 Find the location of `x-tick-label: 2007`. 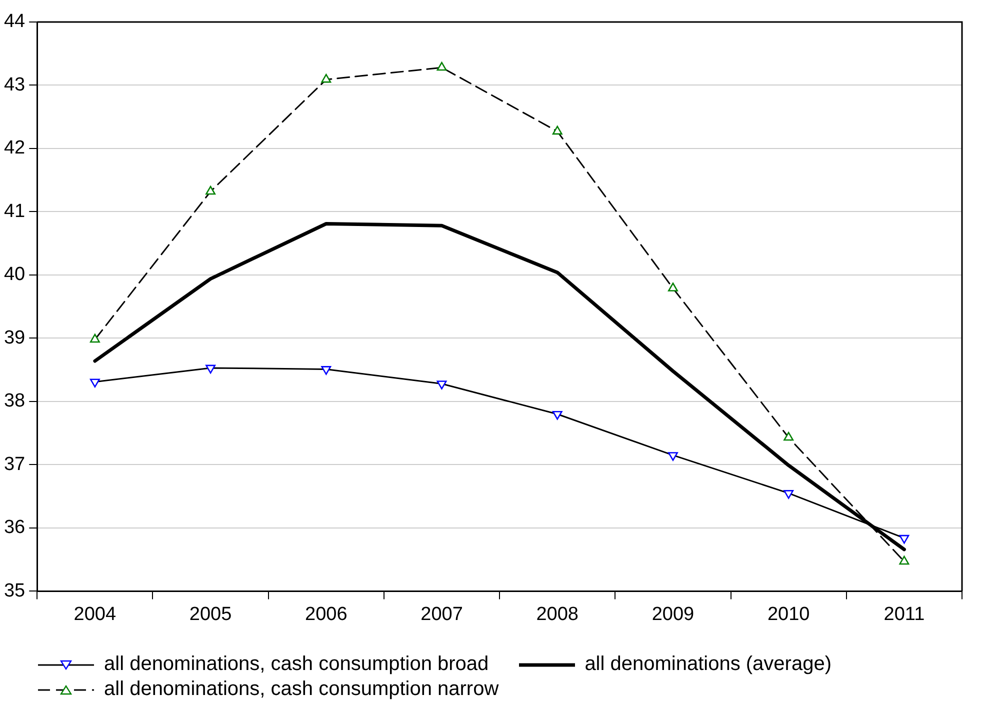

x-tick-label: 2007 is located at coordinates (441, 614).